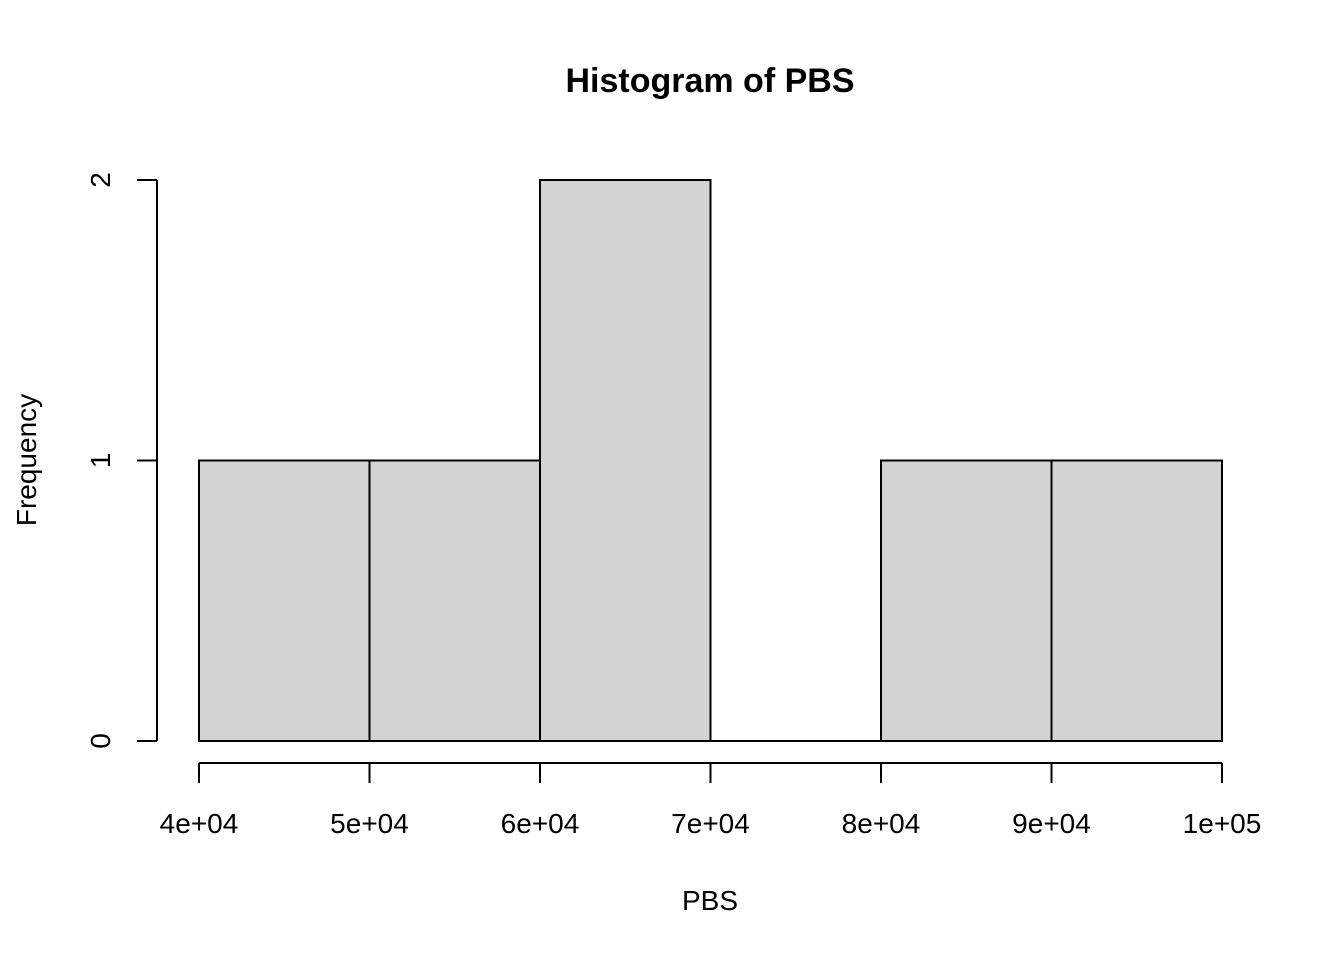  I want to click on x-tick-label-0: 4e+04, so click(199, 823).